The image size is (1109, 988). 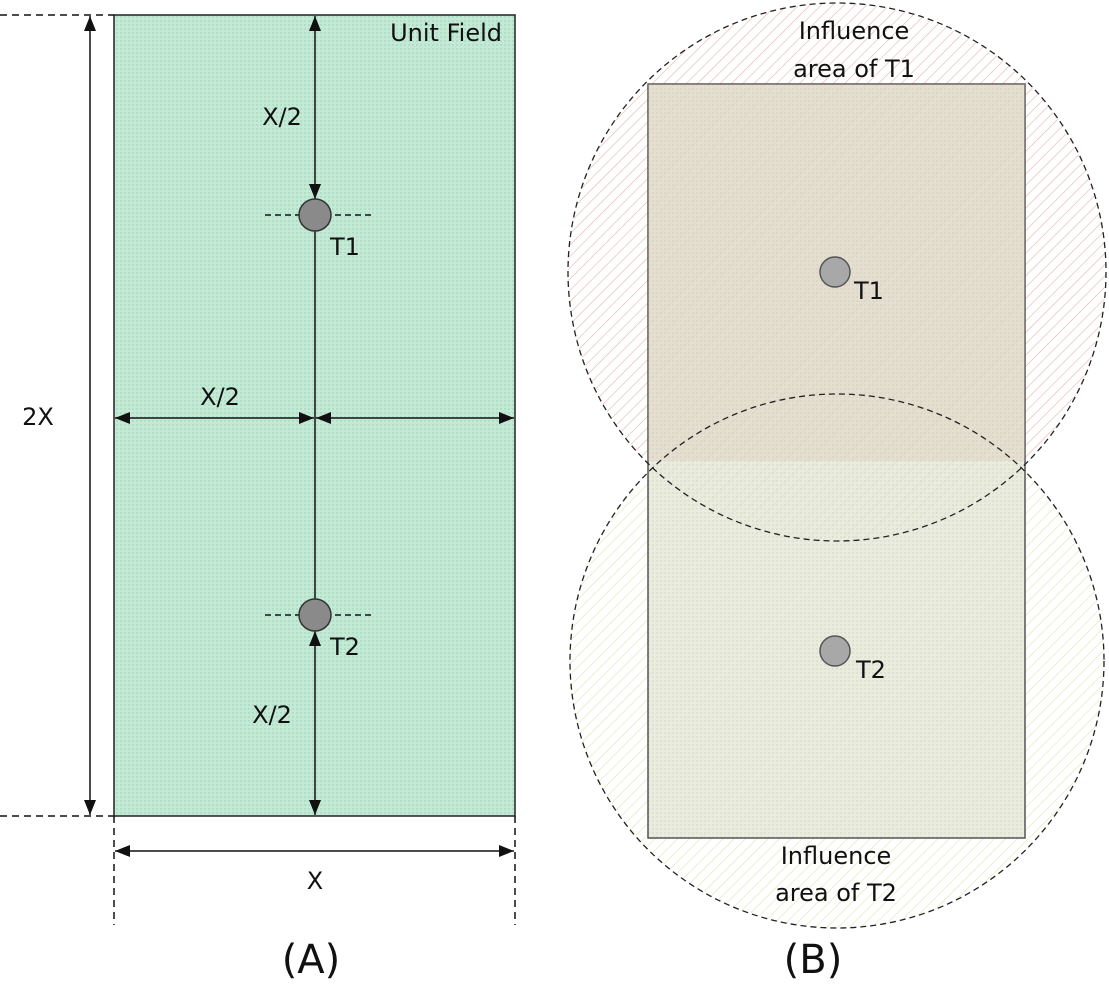 I want to click on panel-label: (A), so click(x=311, y=960).